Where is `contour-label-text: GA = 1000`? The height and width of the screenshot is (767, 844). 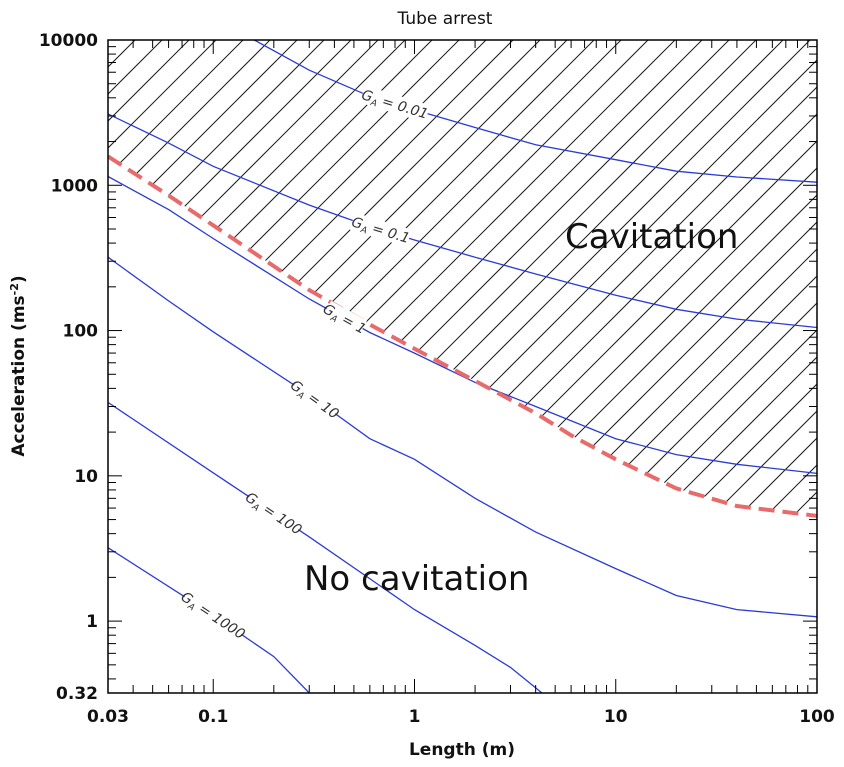 contour-label-text: GA = 1000 is located at coordinates (212, 617).